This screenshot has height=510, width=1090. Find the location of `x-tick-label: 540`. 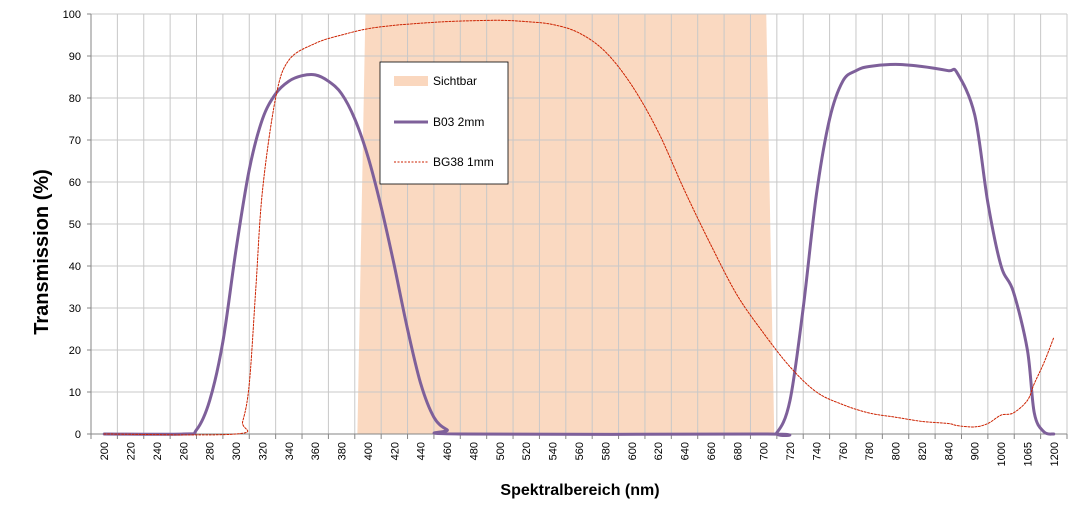

x-tick-label: 540 is located at coordinates (554, 451).